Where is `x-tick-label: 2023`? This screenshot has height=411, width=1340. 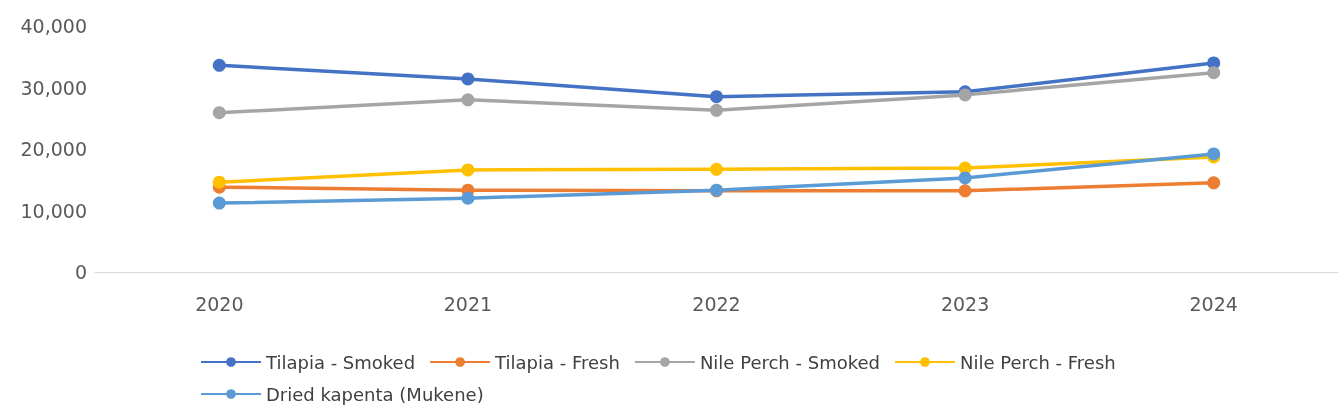 x-tick-label: 2023 is located at coordinates (965, 303).